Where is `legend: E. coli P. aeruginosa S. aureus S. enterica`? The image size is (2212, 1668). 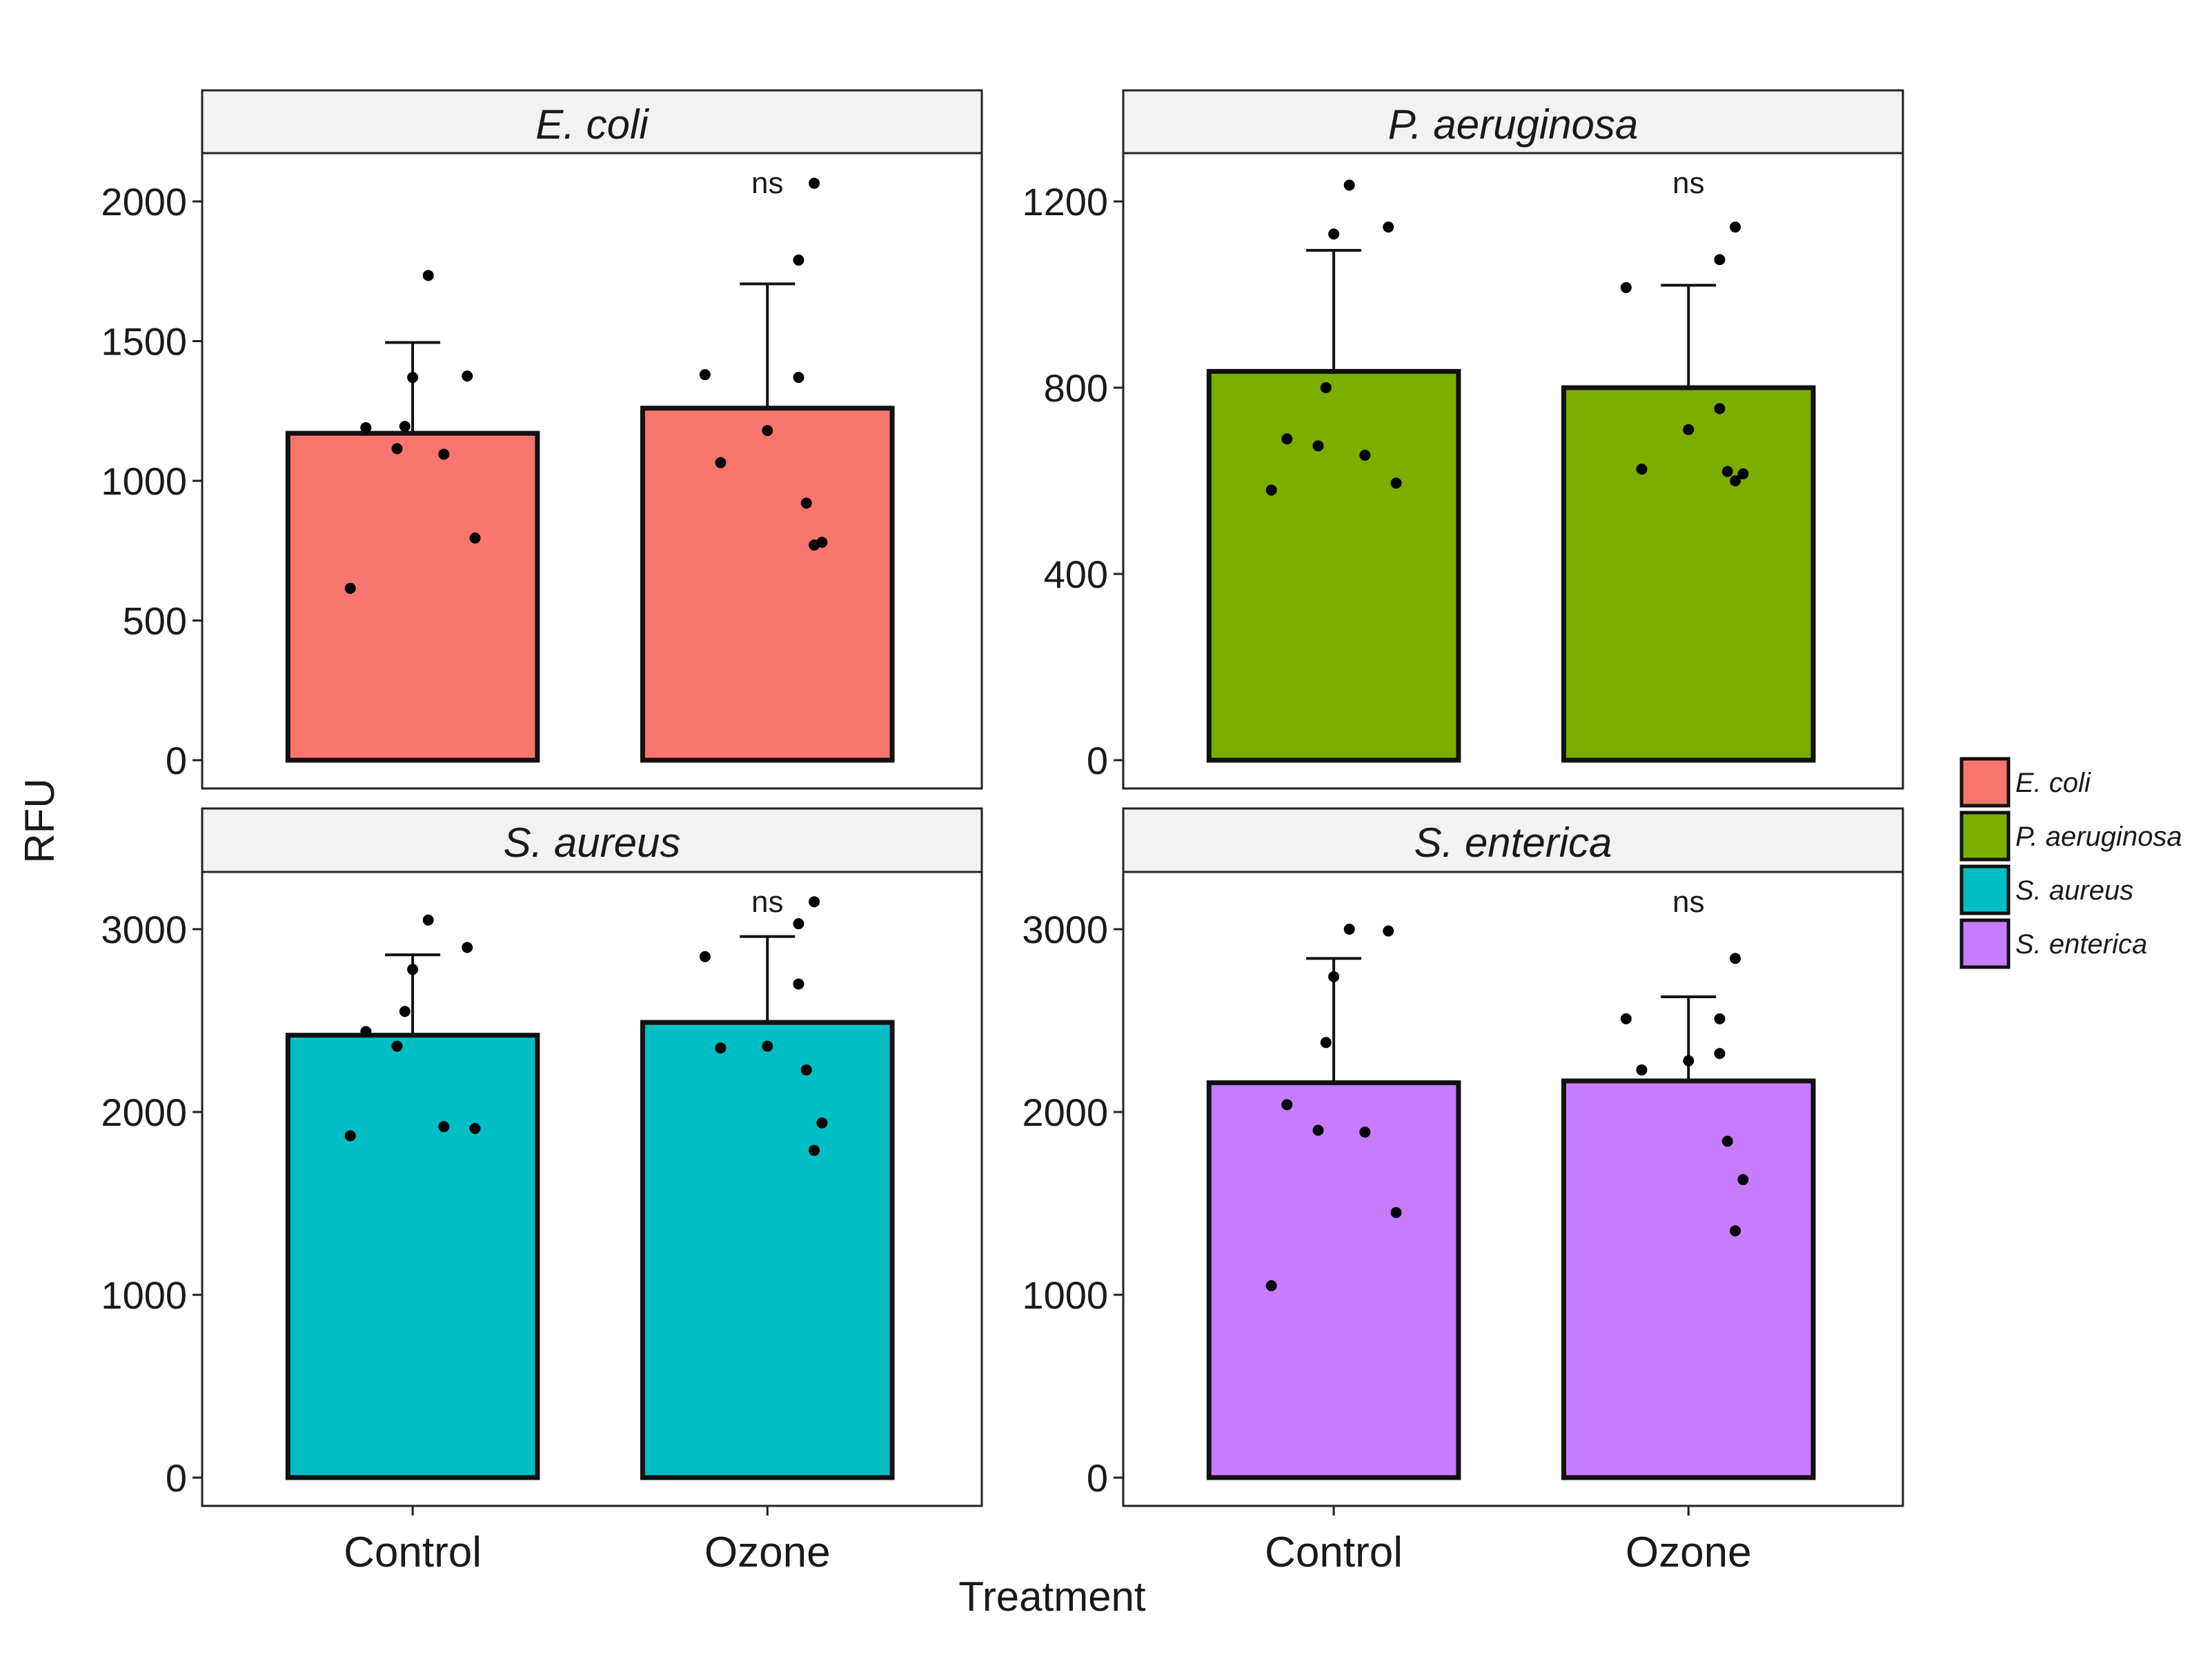
legend: E. coli P. aeruginosa S. aureus S. enterica is located at coordinates (2070, 863).